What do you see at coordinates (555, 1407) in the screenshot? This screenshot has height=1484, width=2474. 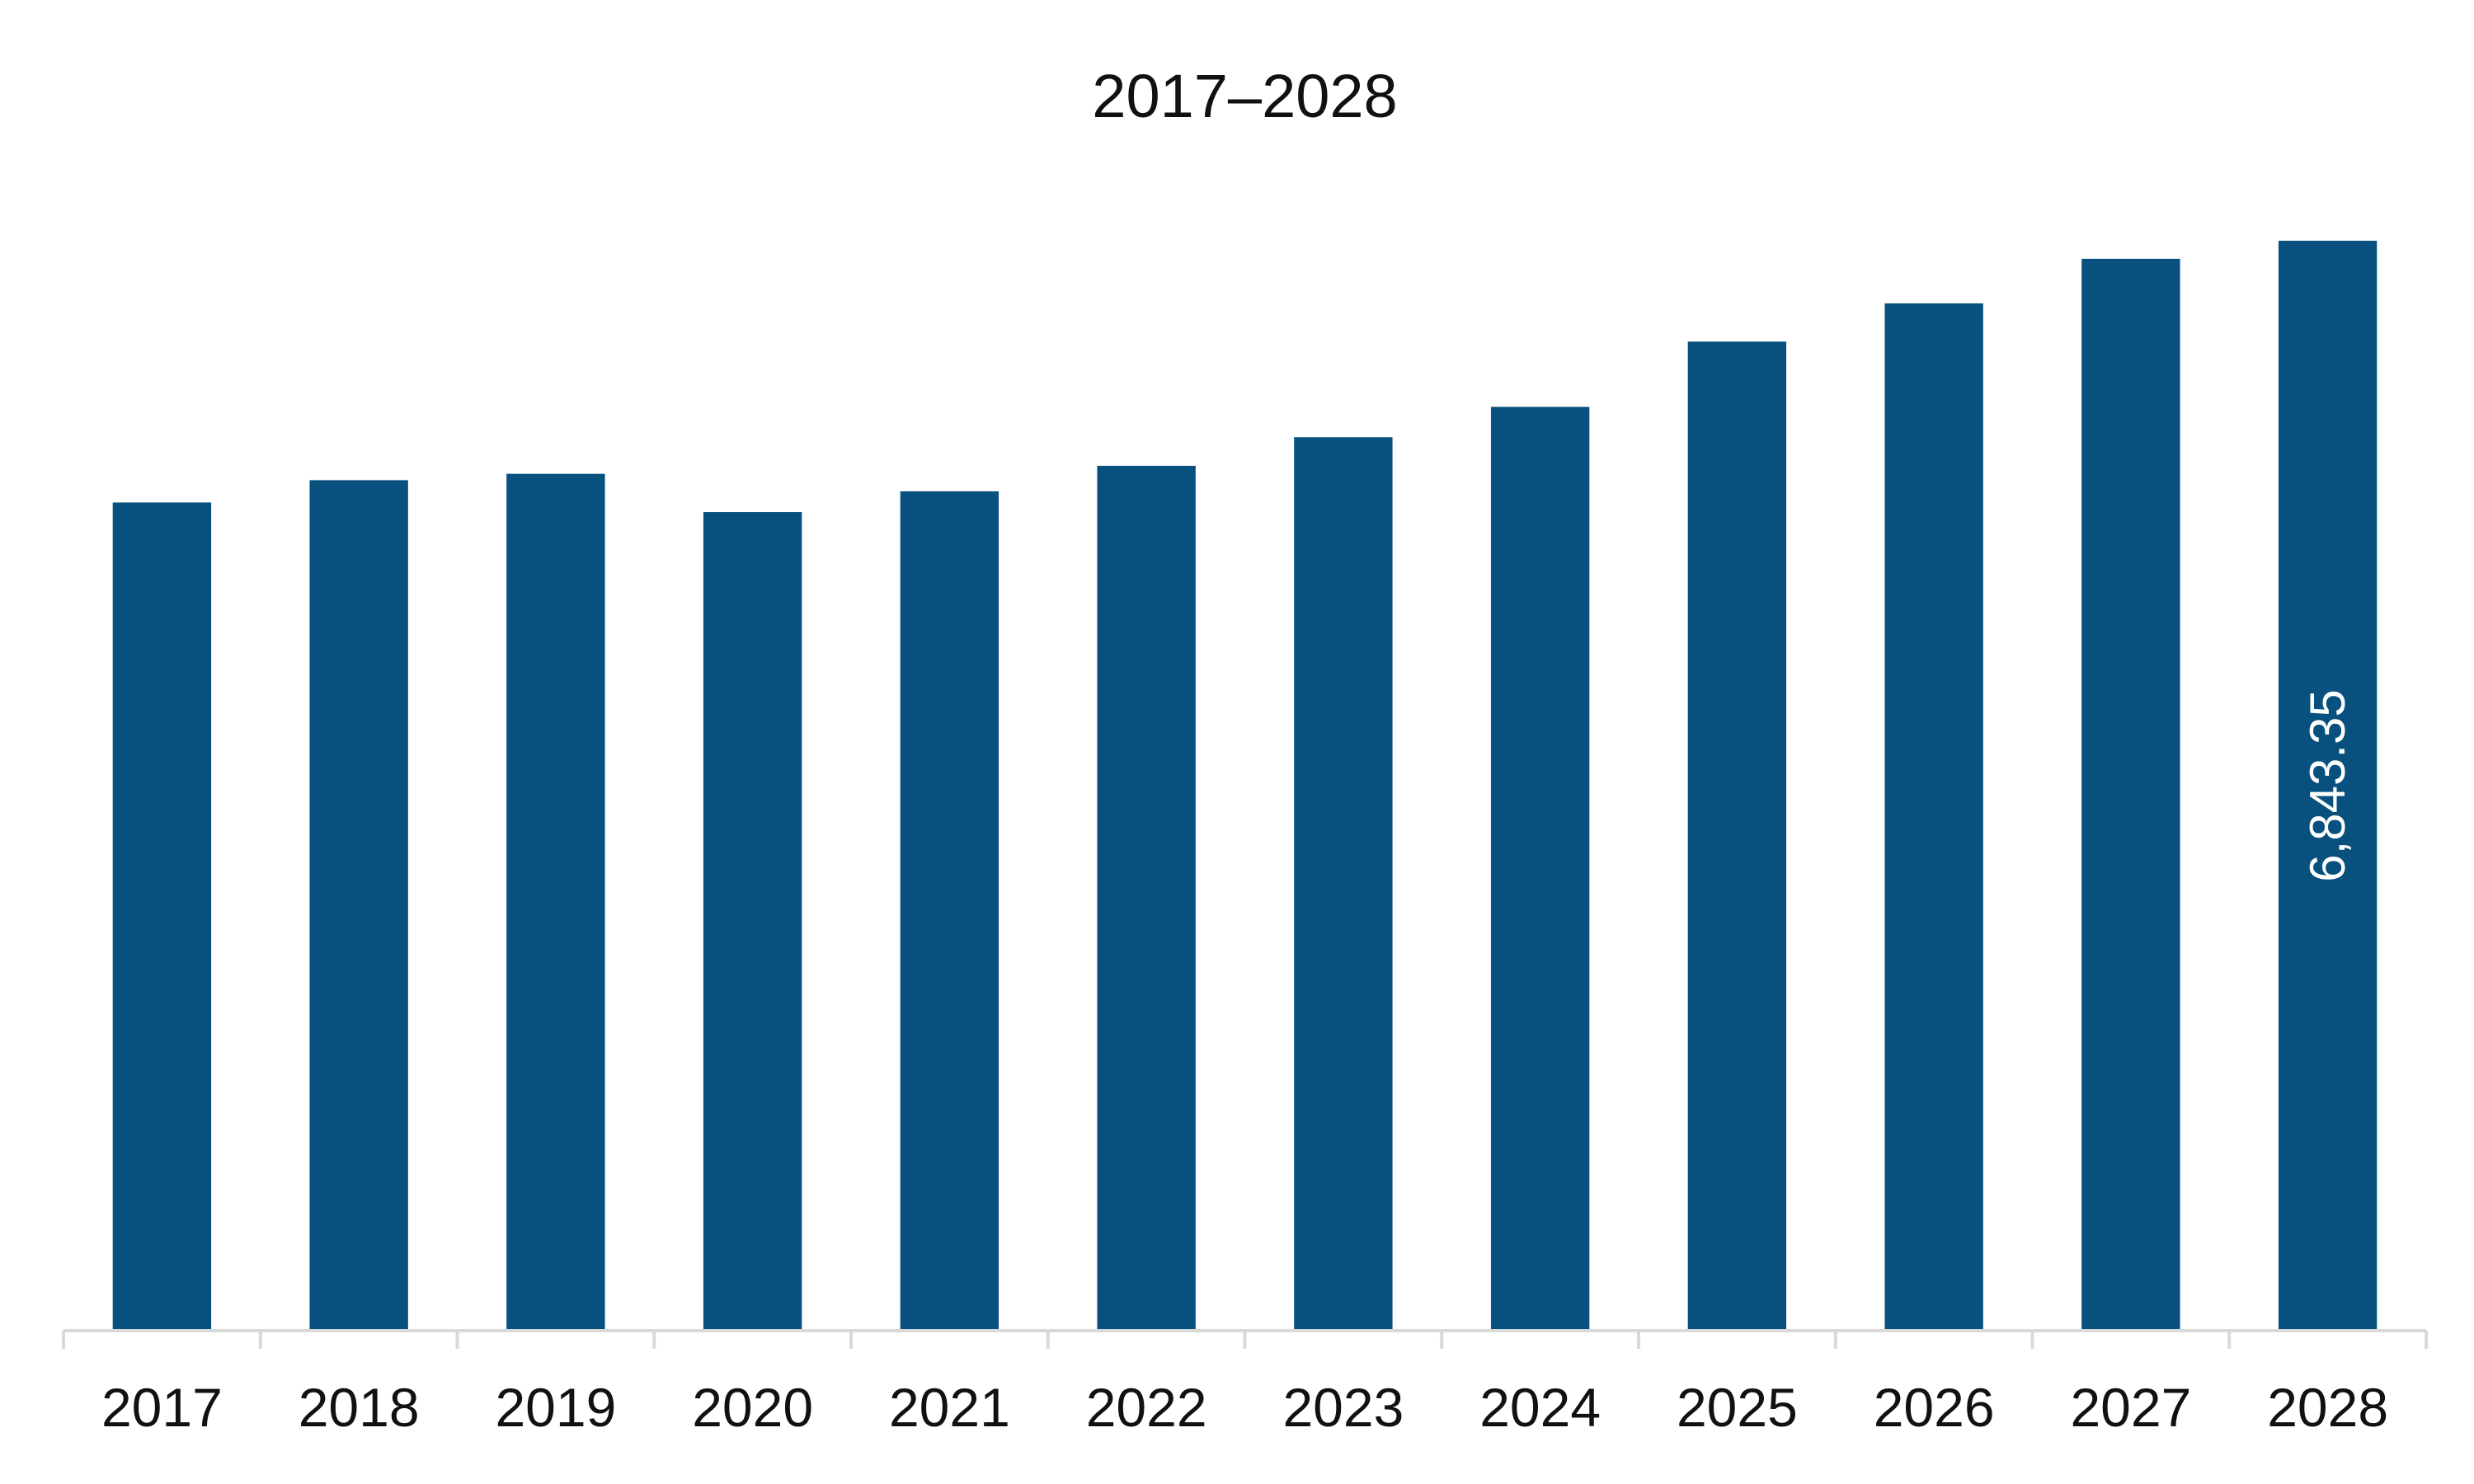 I see `x-tick-label: 2019` at bounding box center [555, 1407].